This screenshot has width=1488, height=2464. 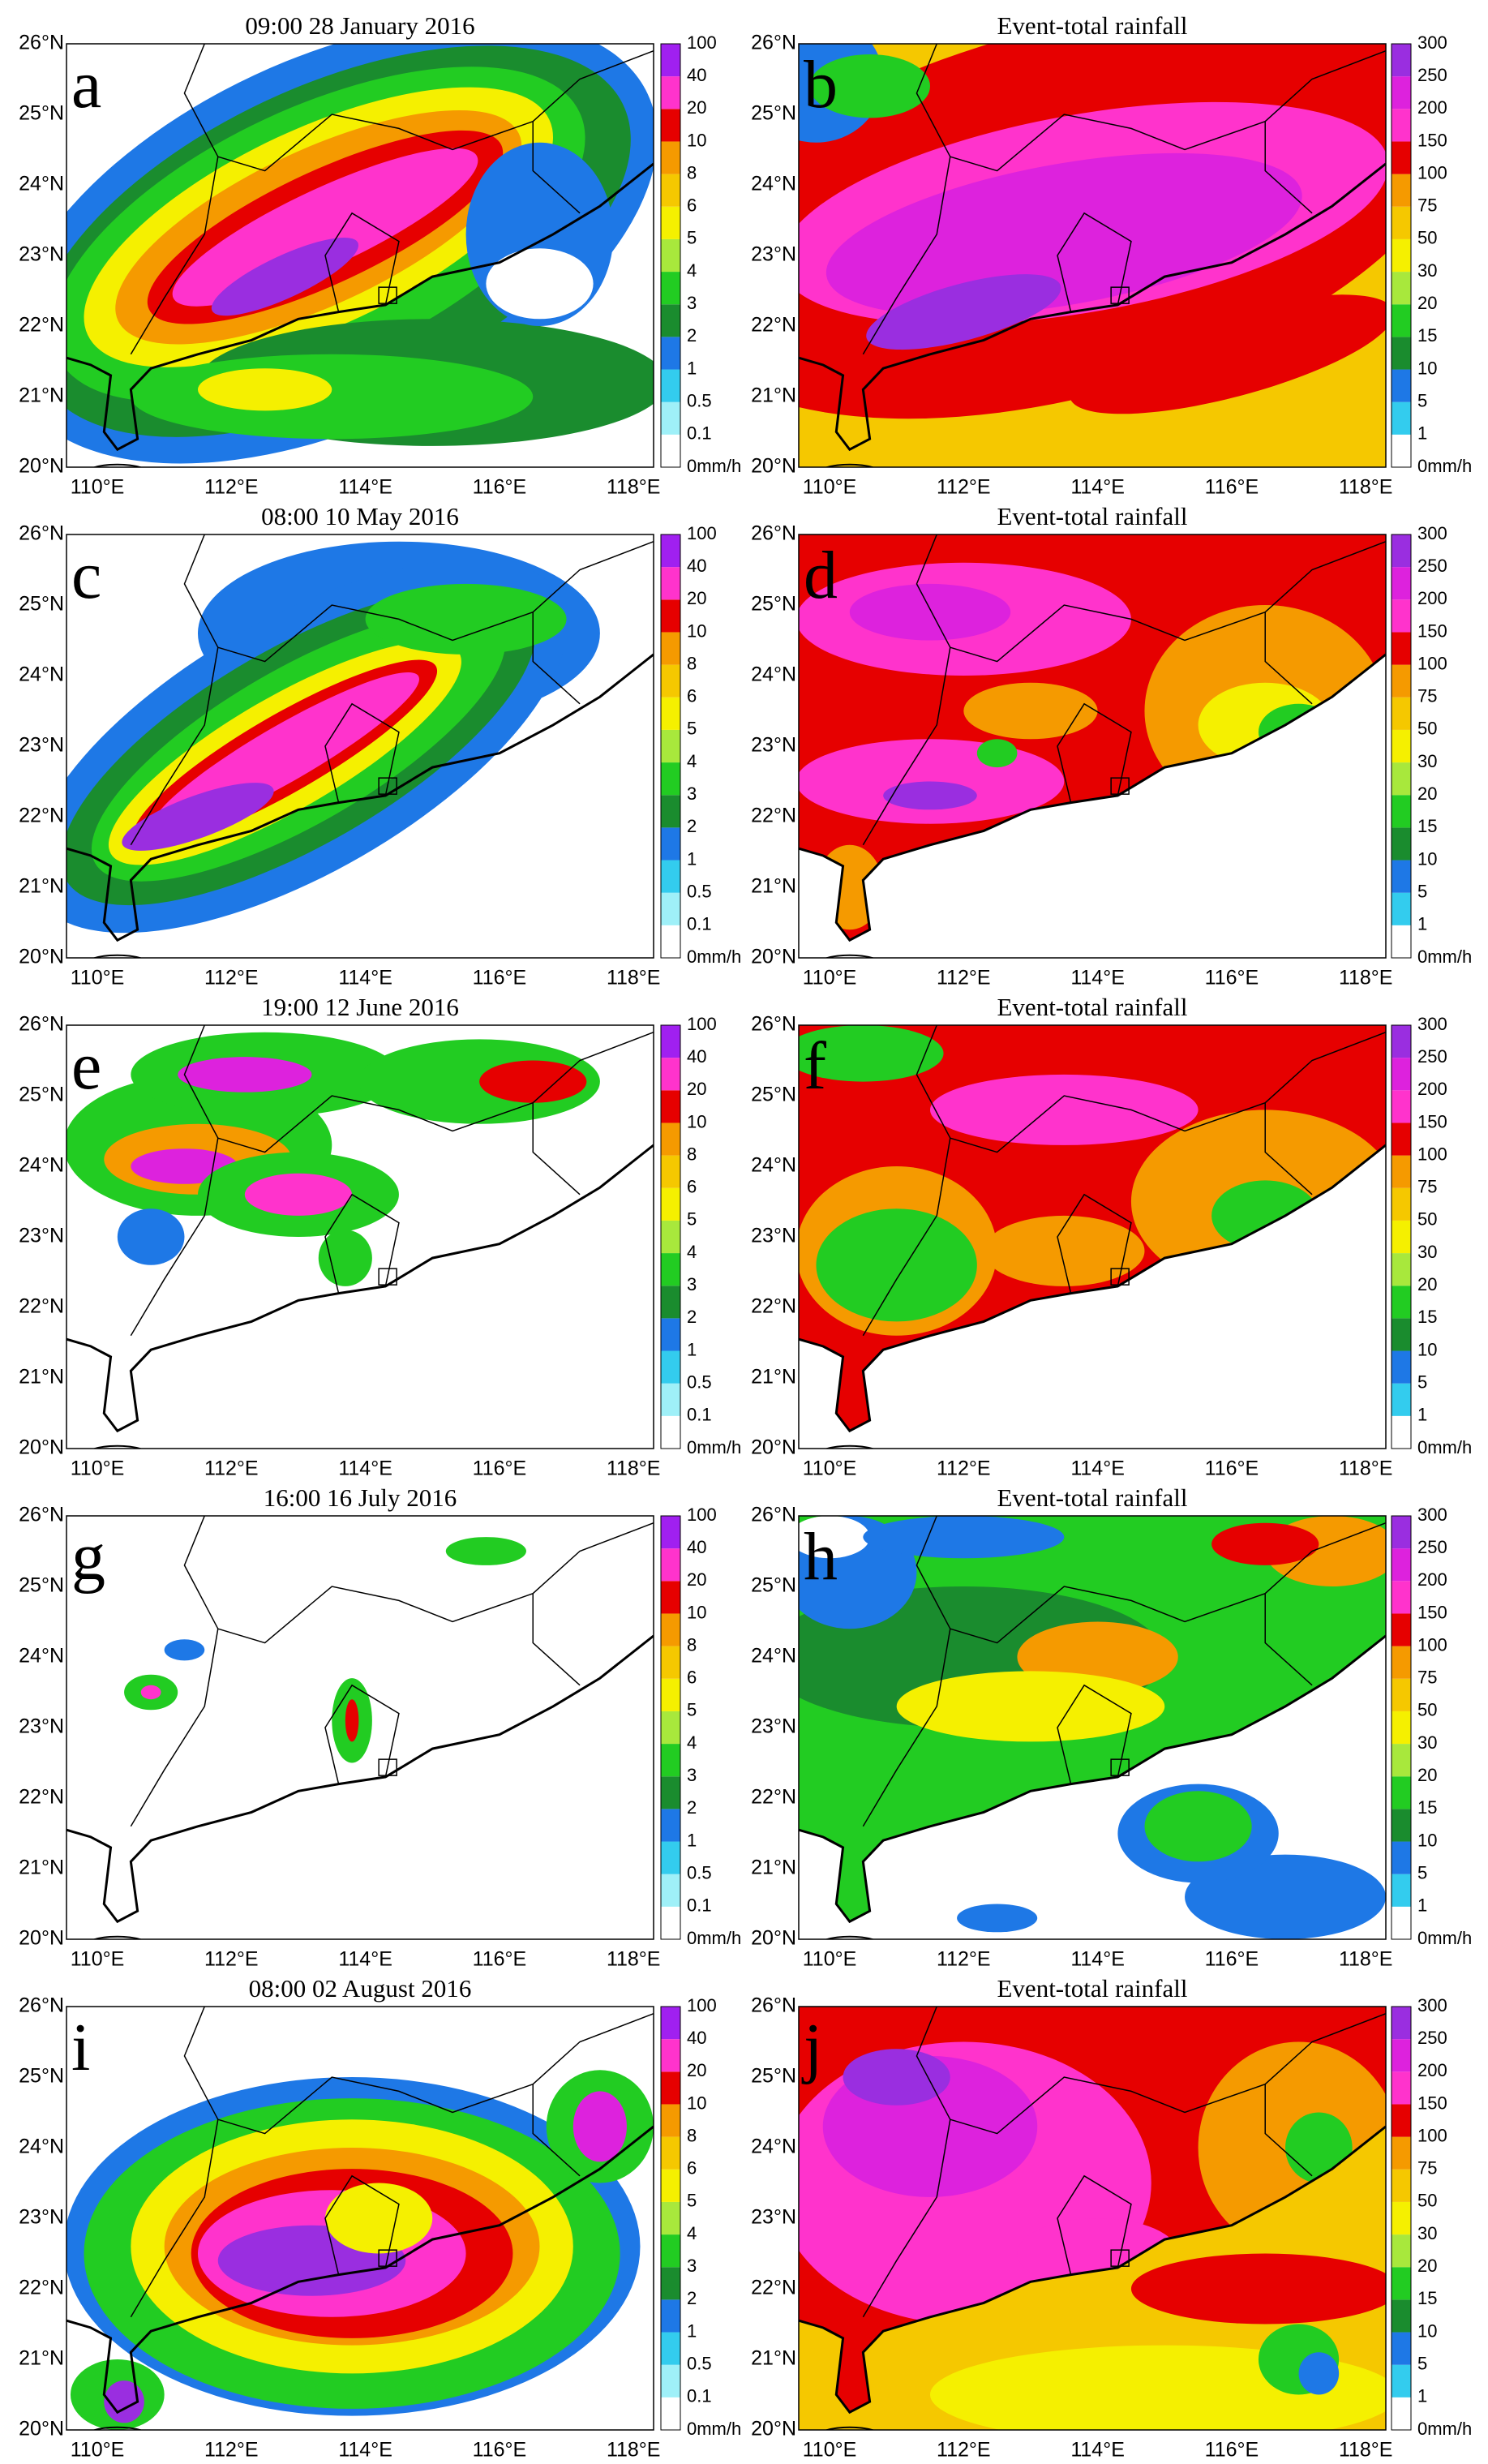 I want to click on colorbar-label: 5, so click(x=1422, y=892).